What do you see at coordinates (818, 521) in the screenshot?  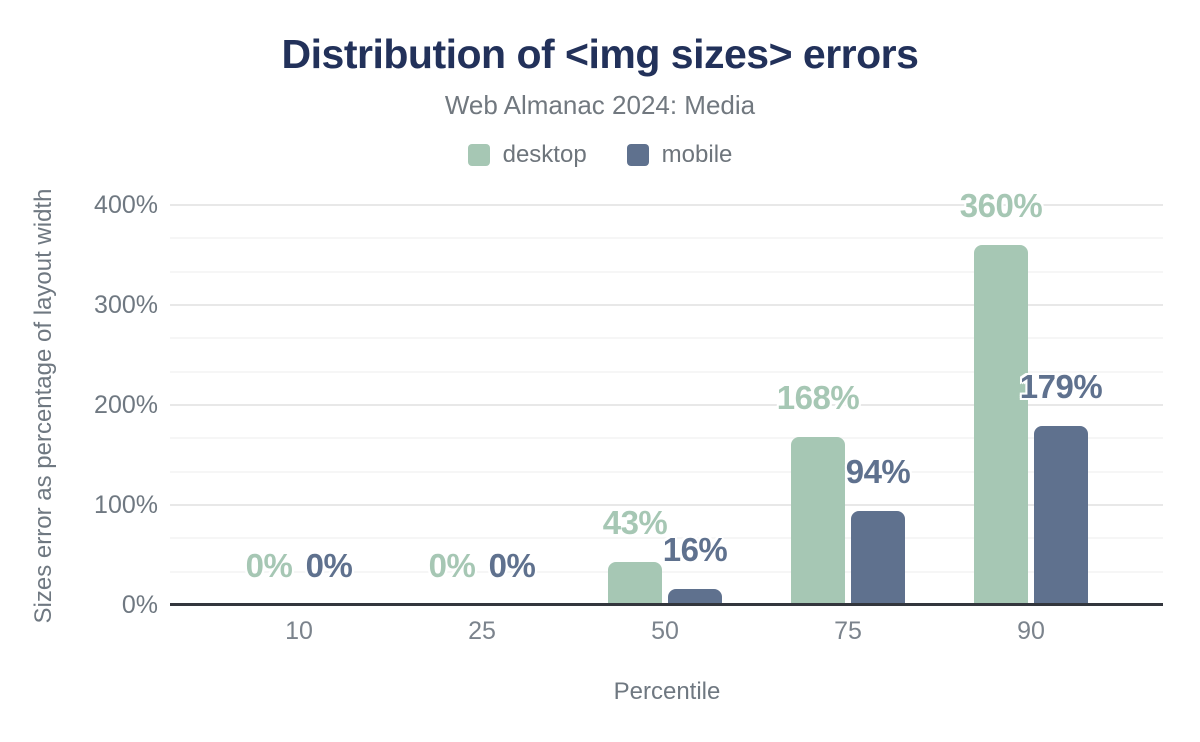 I see `bar-desktop-p75` at bounding box center [818, 521].